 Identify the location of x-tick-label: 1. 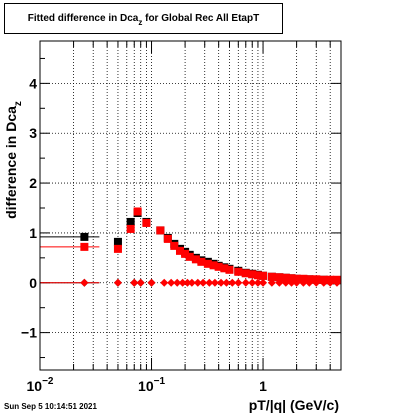
(263, 386).